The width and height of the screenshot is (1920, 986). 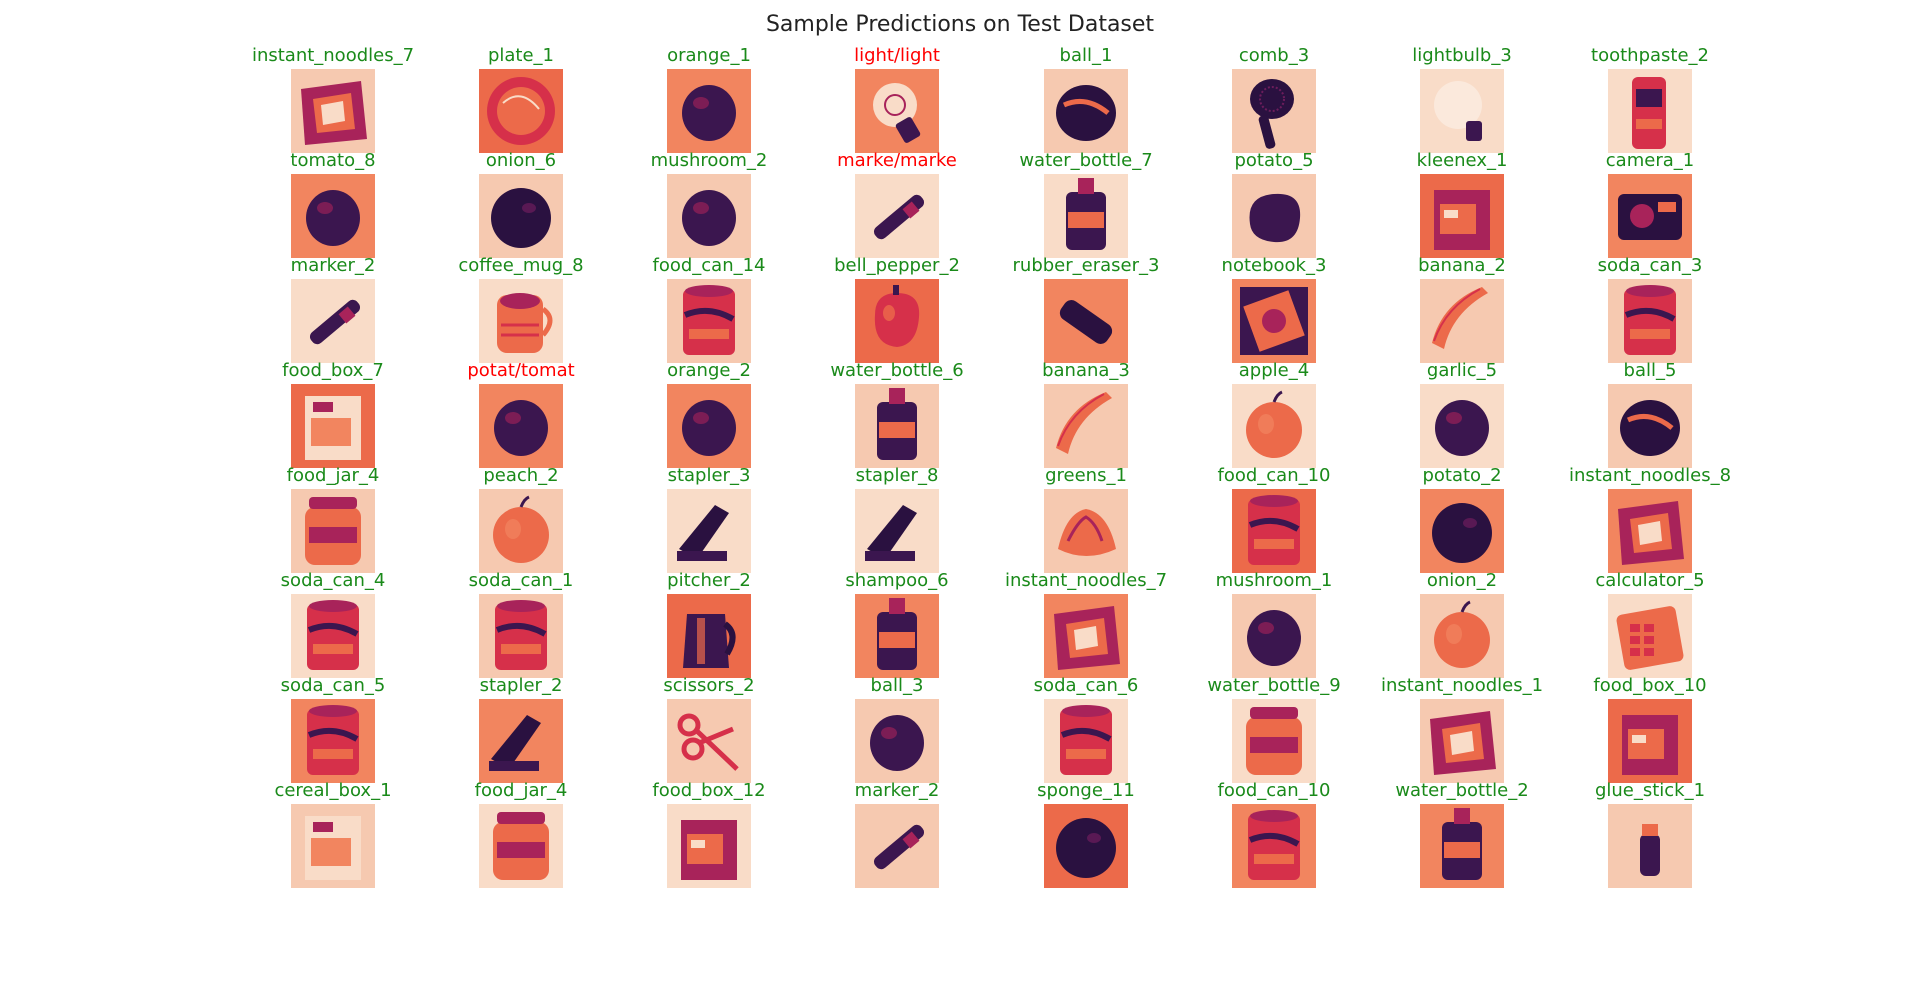 What do you see at coordinates (709, 790) in the screenshot?
I see `sample-label: food_box_12` at bounding box center [709, 790].